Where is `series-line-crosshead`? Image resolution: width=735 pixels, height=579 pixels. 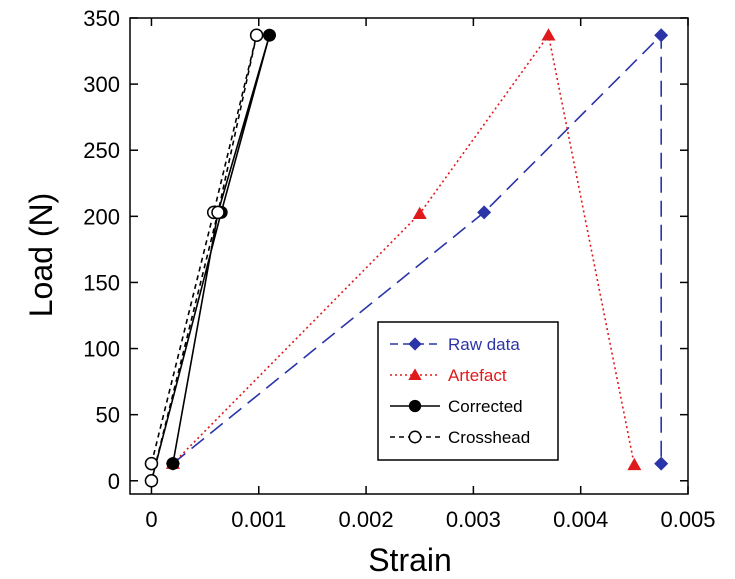
series-line-crosshead is located at coordinates (204, 258).